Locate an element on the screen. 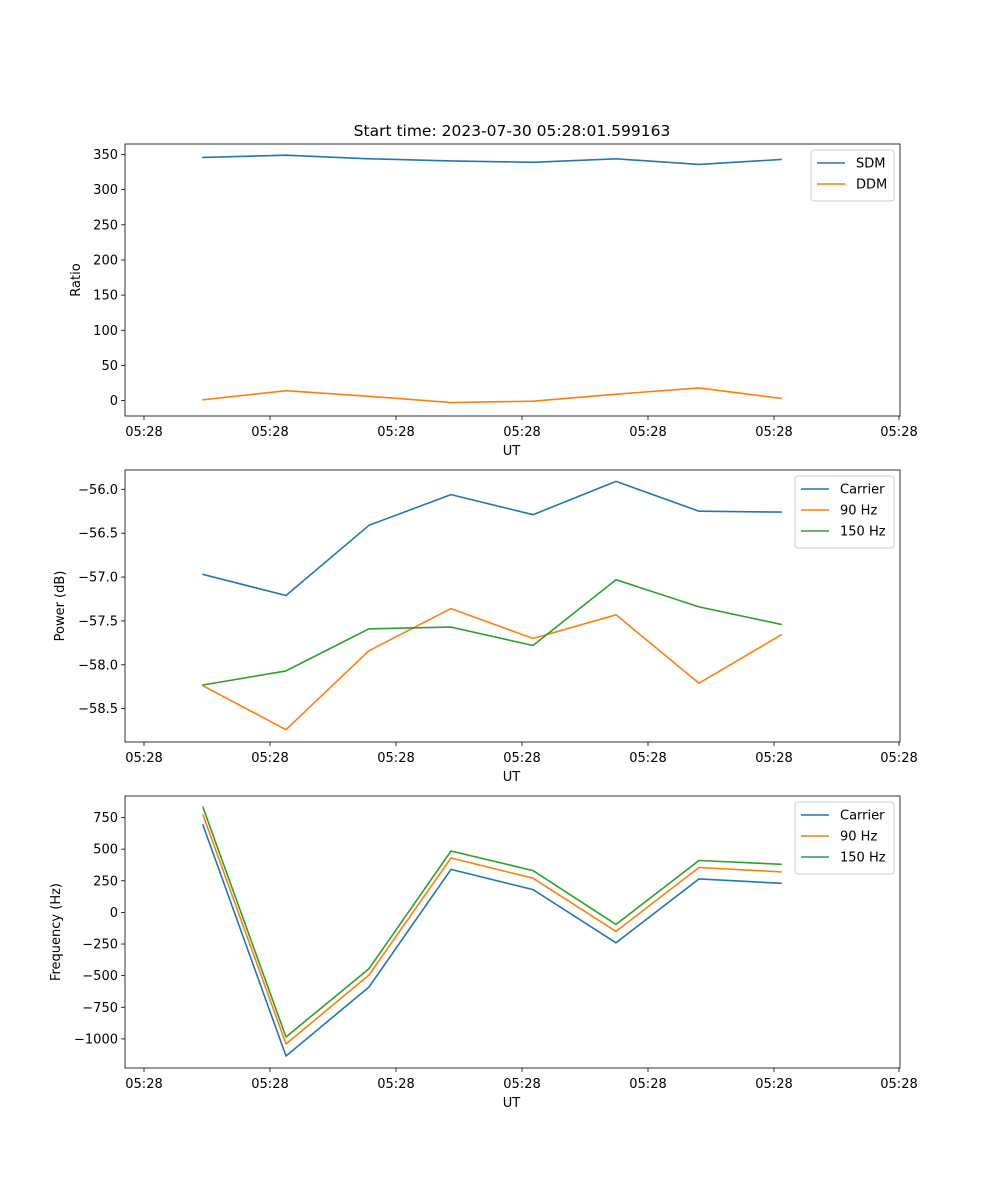  y-tick-label: −750 is located at coordinates (100, 1008).